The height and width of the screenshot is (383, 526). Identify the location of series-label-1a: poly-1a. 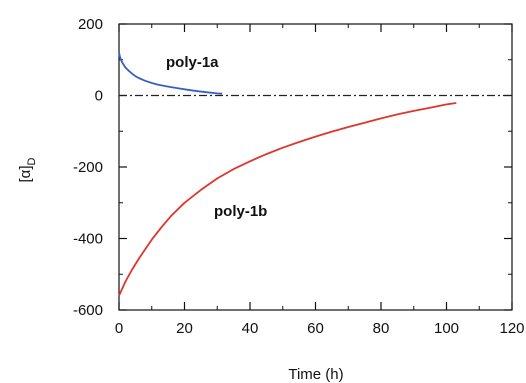
(192, 62).